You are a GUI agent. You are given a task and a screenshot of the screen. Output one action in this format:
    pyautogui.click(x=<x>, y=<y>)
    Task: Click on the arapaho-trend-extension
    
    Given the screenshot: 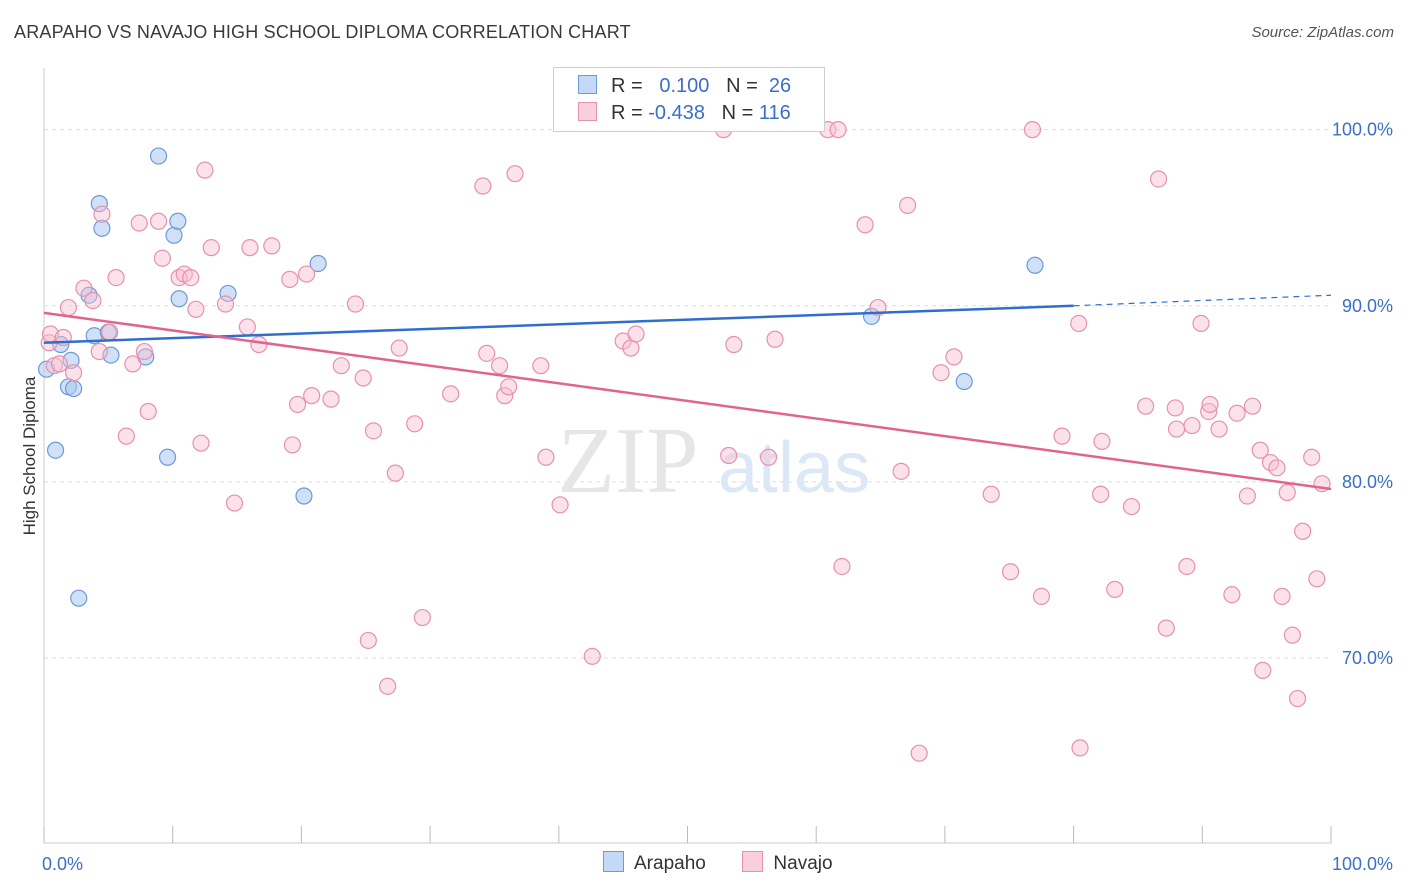 What is the action you would take?
    pyautogui.click(x=1202, y=300)
    